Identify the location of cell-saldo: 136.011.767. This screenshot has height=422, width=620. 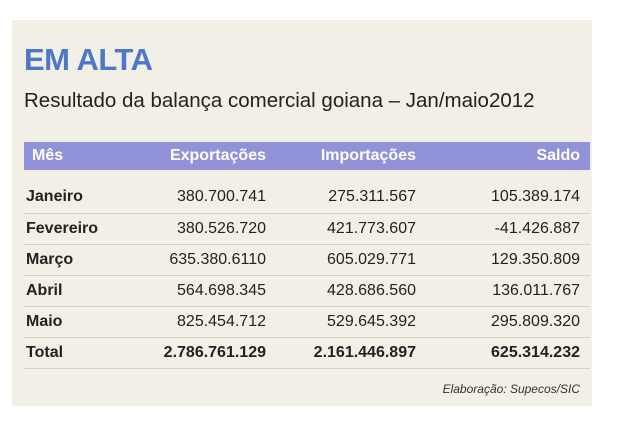
(508, 291).